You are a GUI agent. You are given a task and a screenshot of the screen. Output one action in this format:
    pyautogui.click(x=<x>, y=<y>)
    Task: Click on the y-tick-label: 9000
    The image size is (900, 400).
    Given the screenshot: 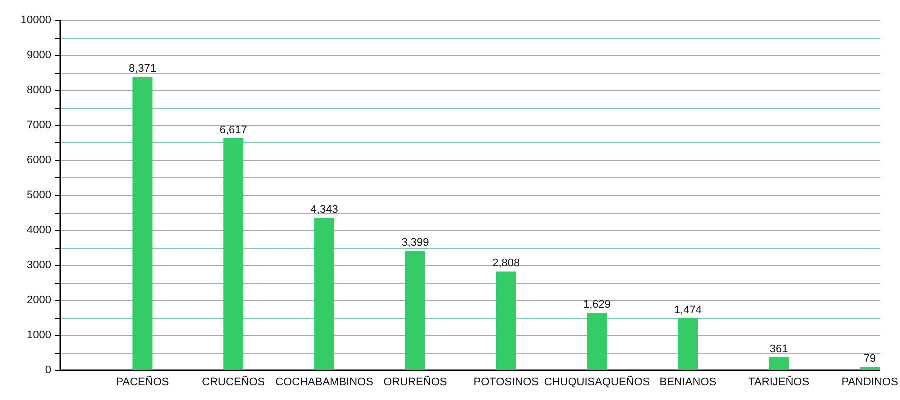 What is the action you would take?
    pyautogui.click(x=39, y=56)
    